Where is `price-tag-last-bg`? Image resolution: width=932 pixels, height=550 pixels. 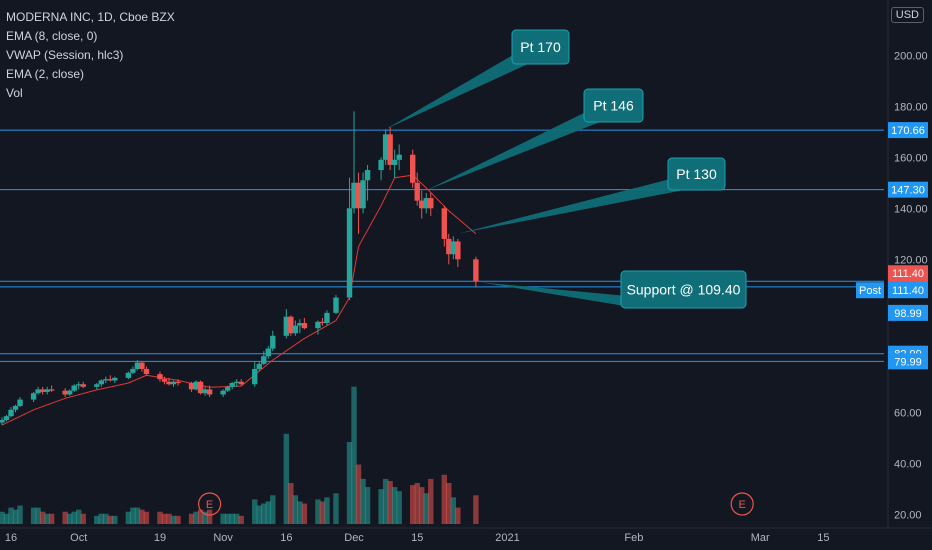 price-tag-last-bg is located at coordinates (908, 273).